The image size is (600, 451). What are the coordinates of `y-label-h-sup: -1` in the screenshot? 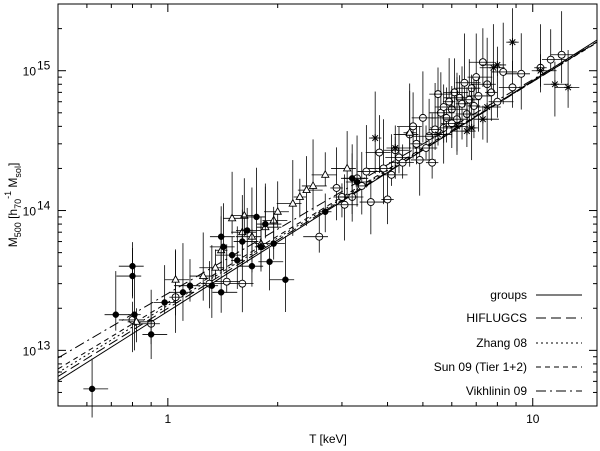 It's located at (8, 195).